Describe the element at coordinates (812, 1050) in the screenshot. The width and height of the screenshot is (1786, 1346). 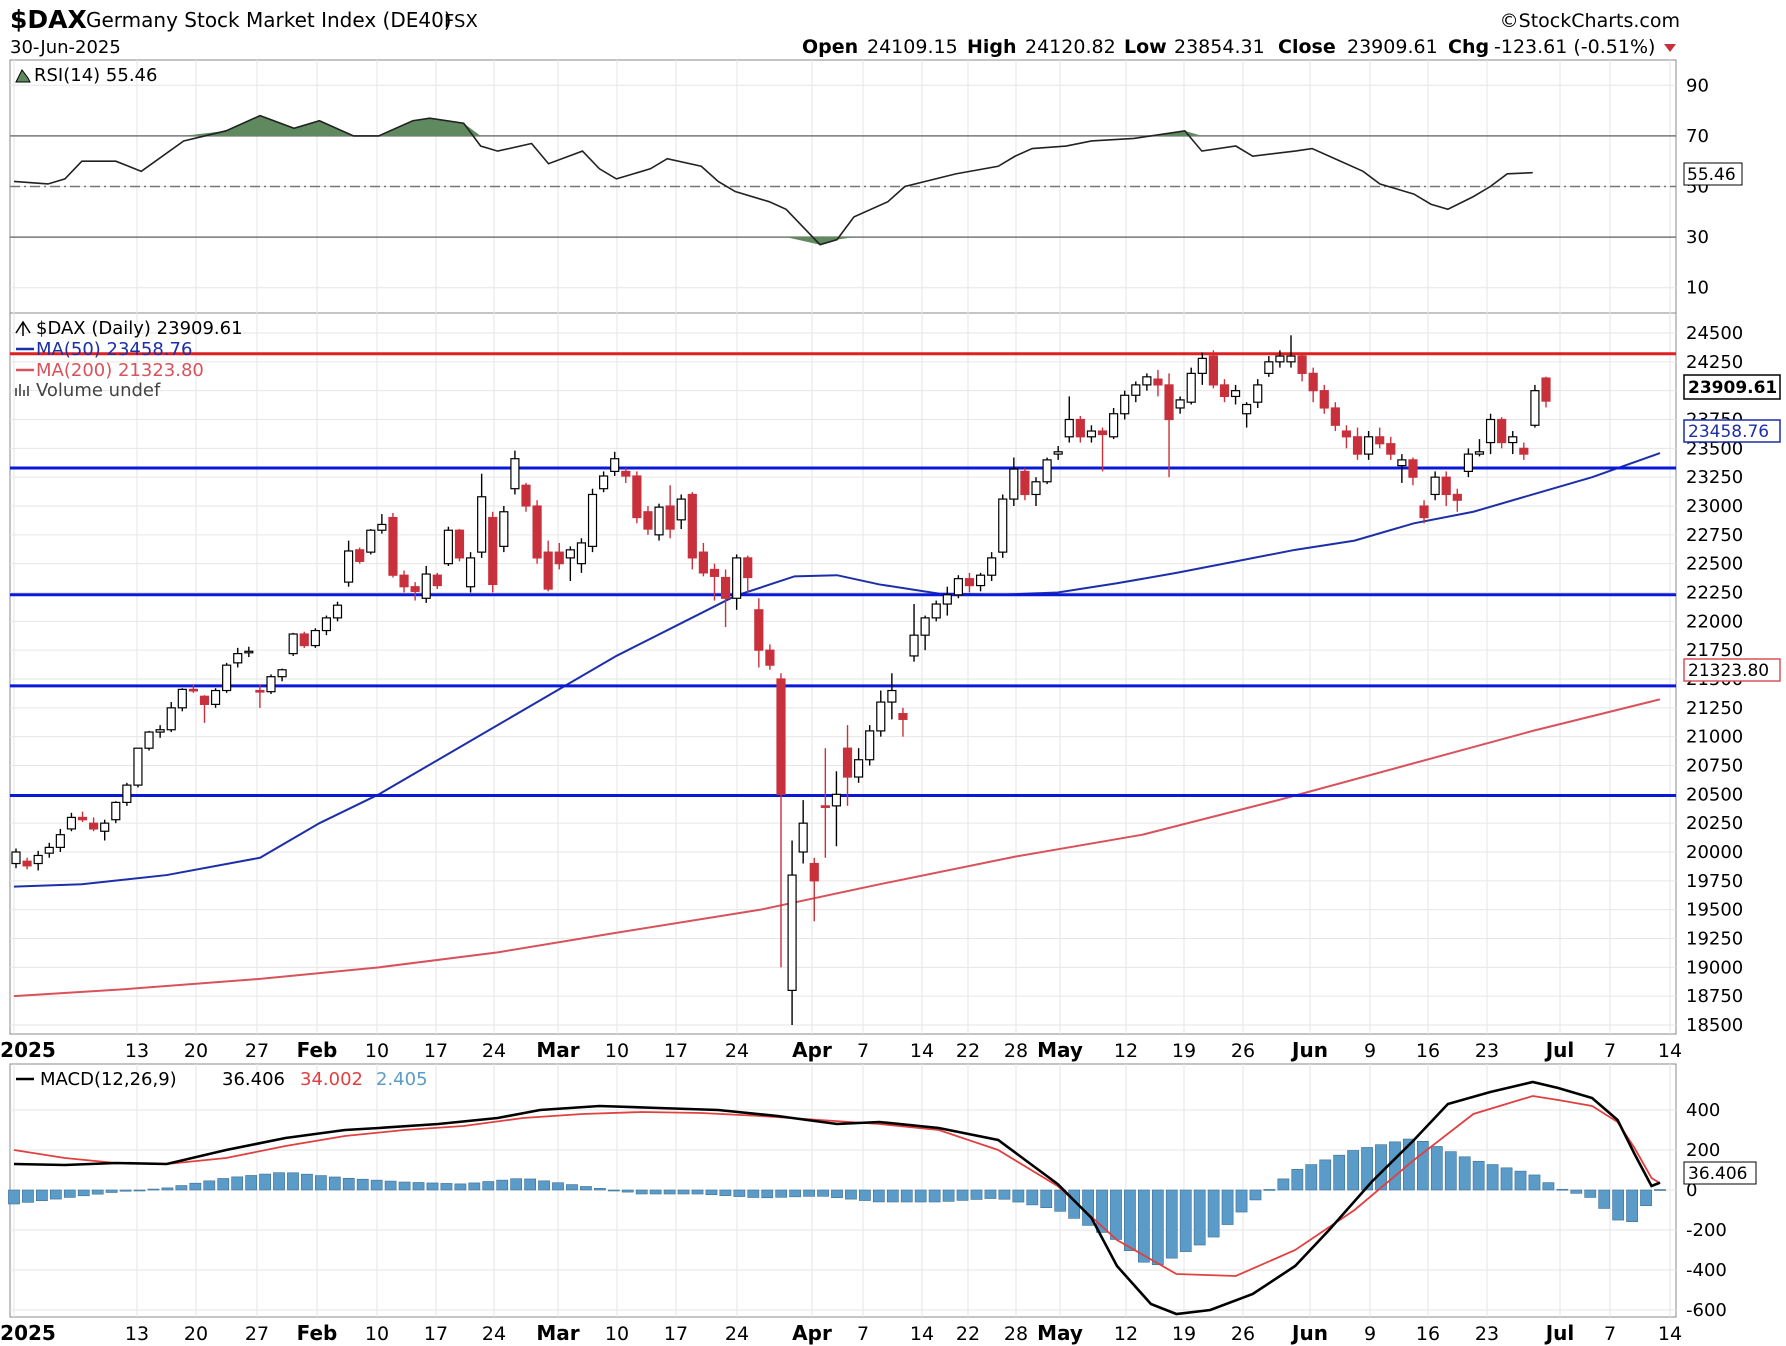
I see `x-tick-label-price: Apr` at that location.